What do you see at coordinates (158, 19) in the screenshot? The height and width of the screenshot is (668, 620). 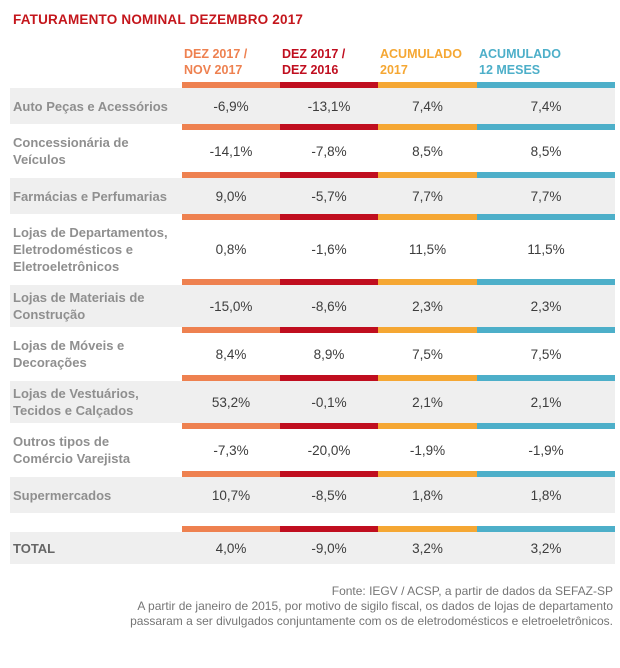 I see `page-title: FATURAMENTO NOMINAL DEZEMBRO 2017` at bounding box center [158, 19].